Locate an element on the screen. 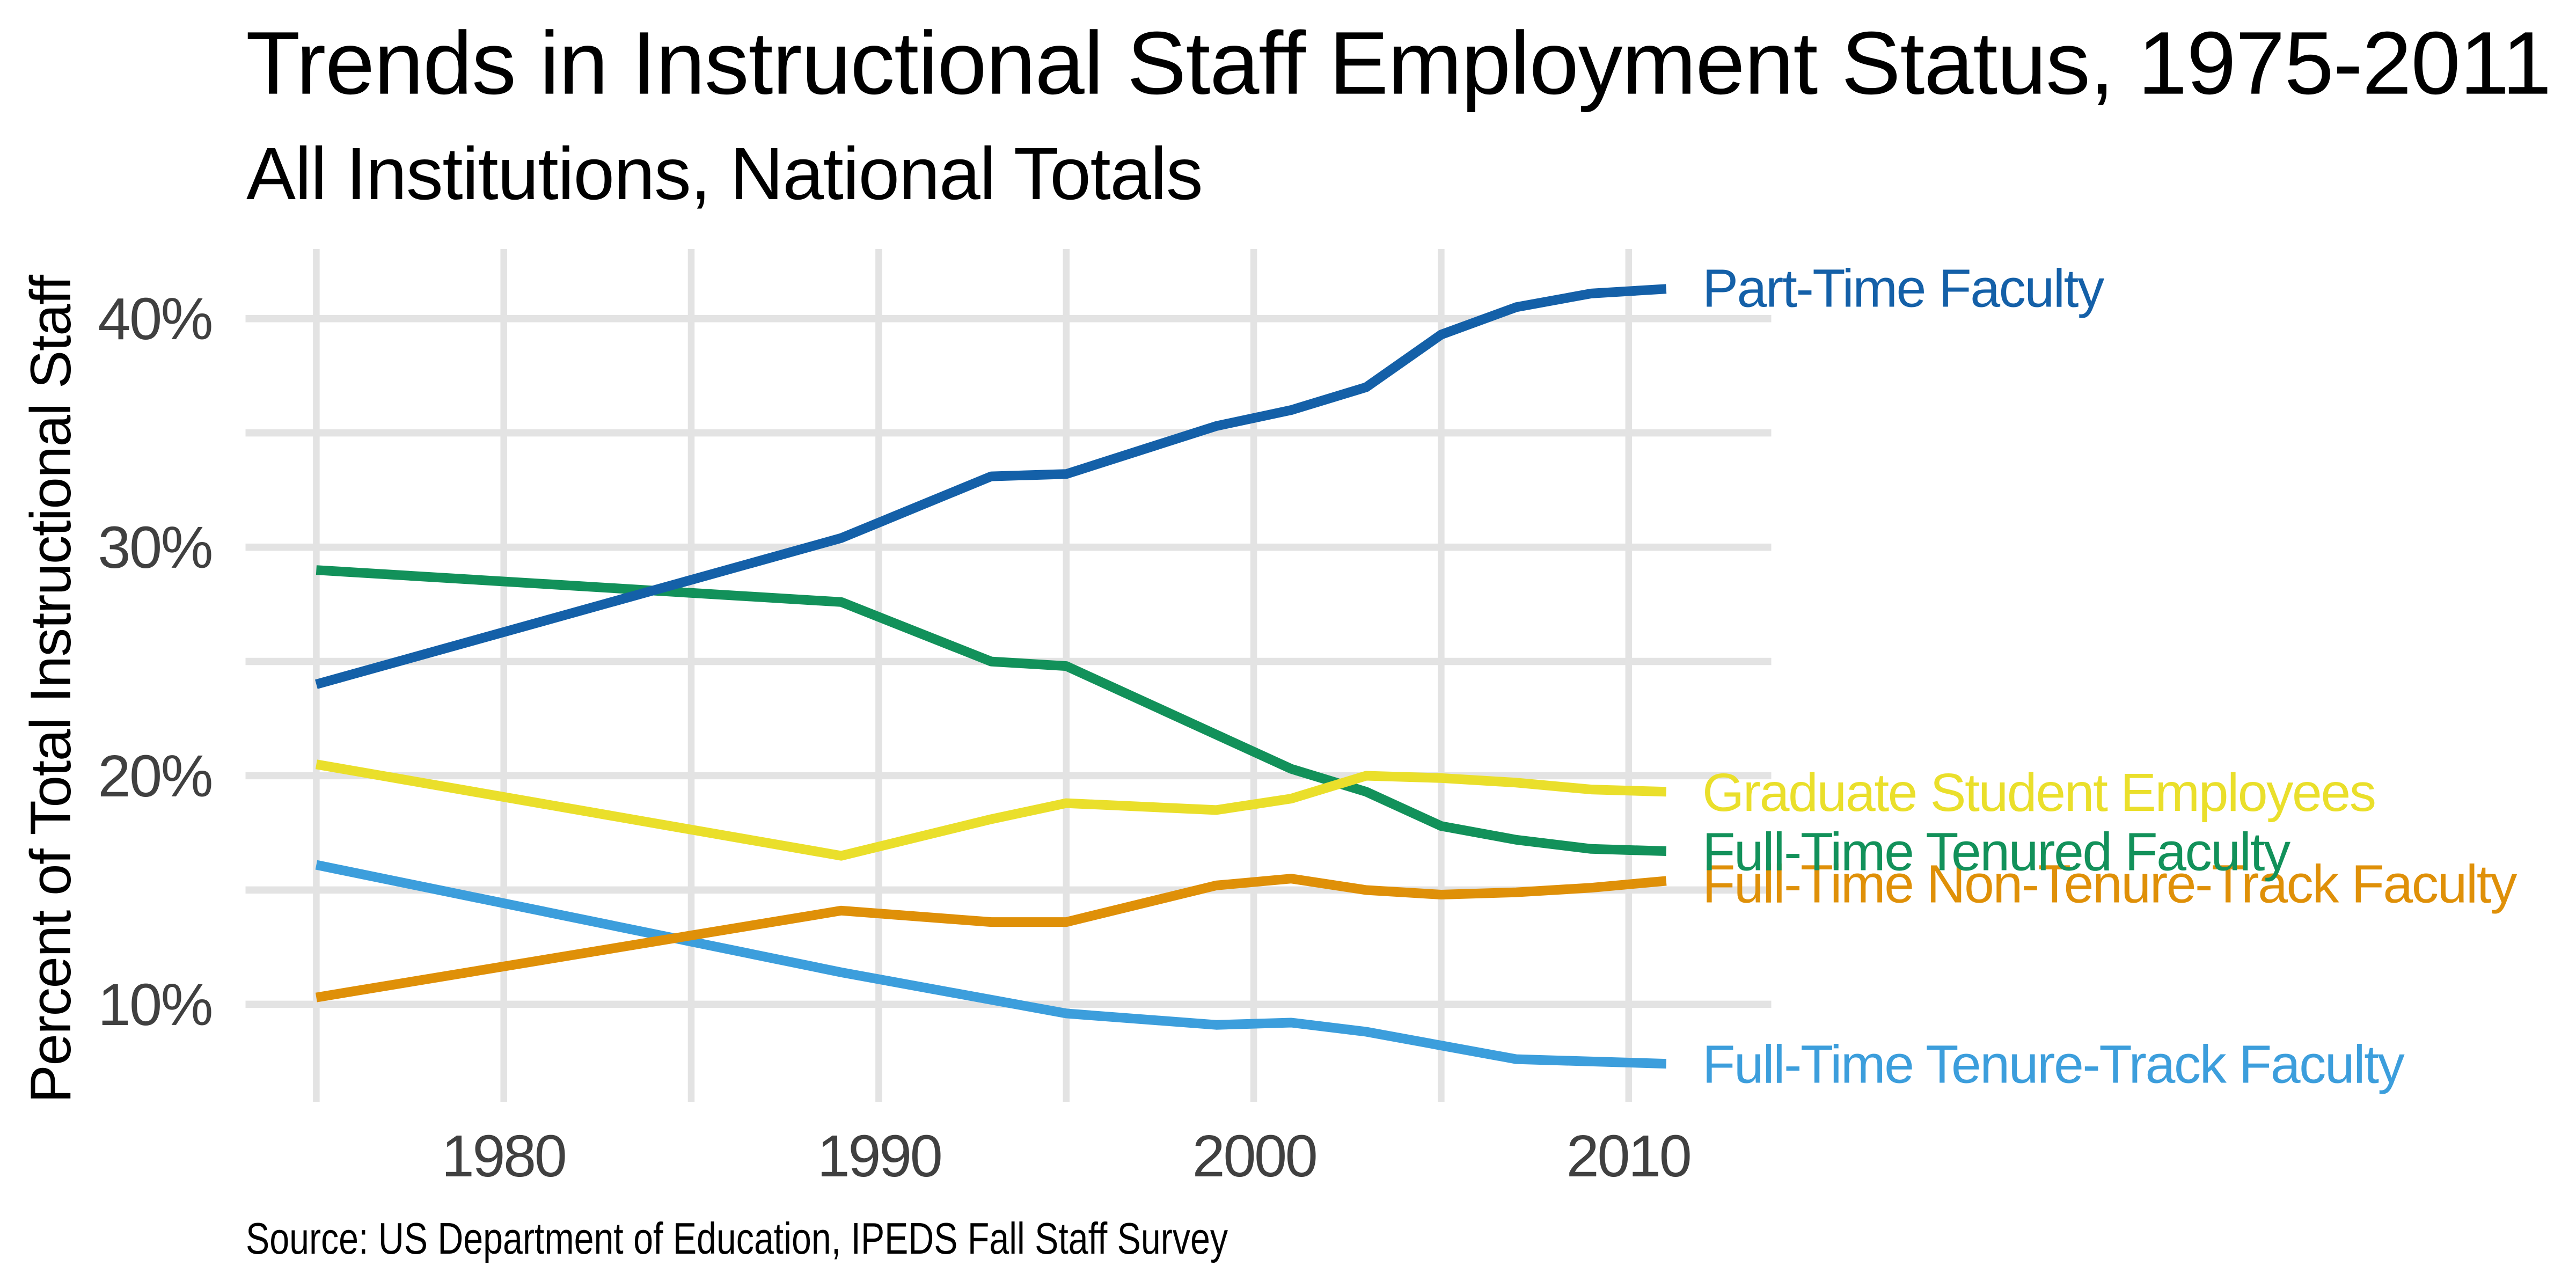 Image resolution: width=2576 pixels, height=1288 pixels. svg-text: Graduate Student Employees is located at coordinates (2038, 793).